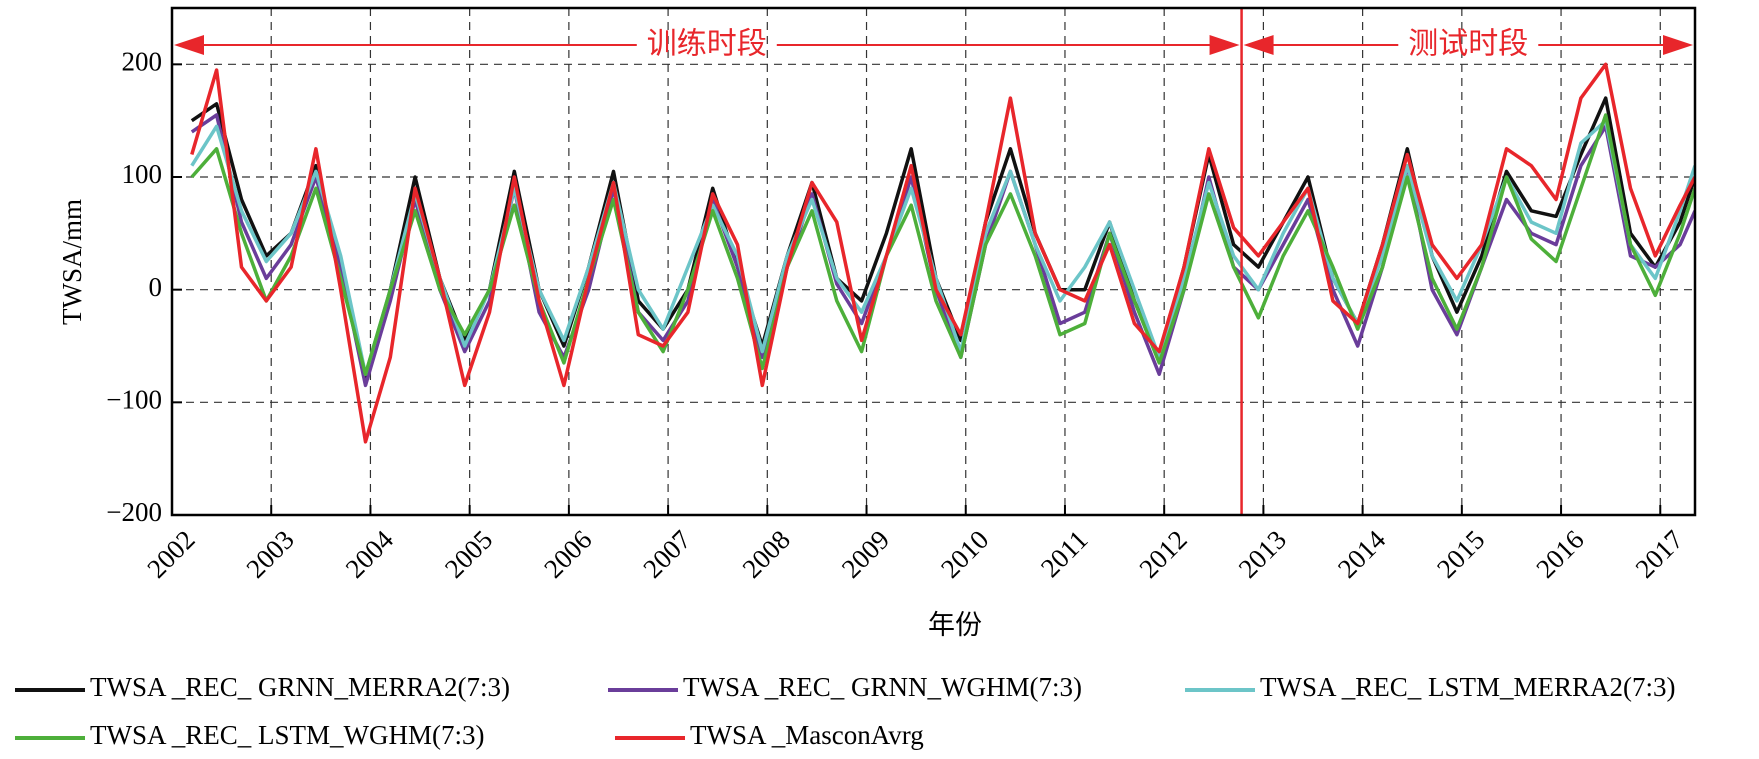 This screenshot has width=1759, height=759. Describe the element at coordinates (1659, 553) in the screenshot. I see `x-tick-label: 2017` at that location.